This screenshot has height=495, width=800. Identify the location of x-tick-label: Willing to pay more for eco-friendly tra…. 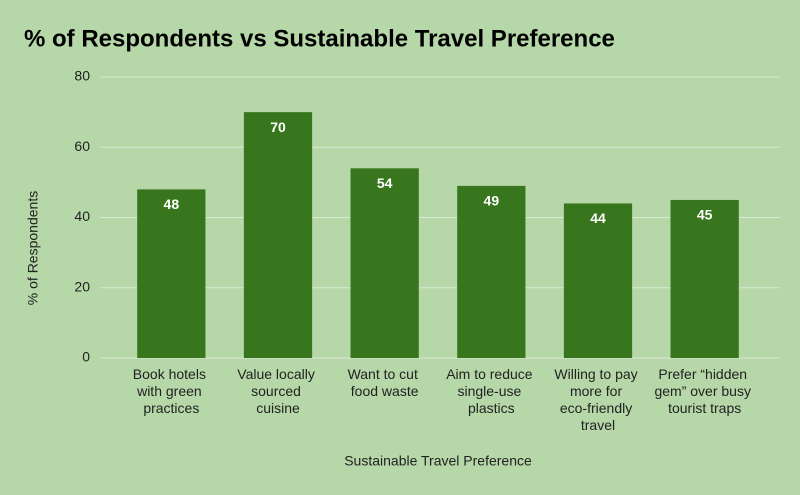
(597, 399).